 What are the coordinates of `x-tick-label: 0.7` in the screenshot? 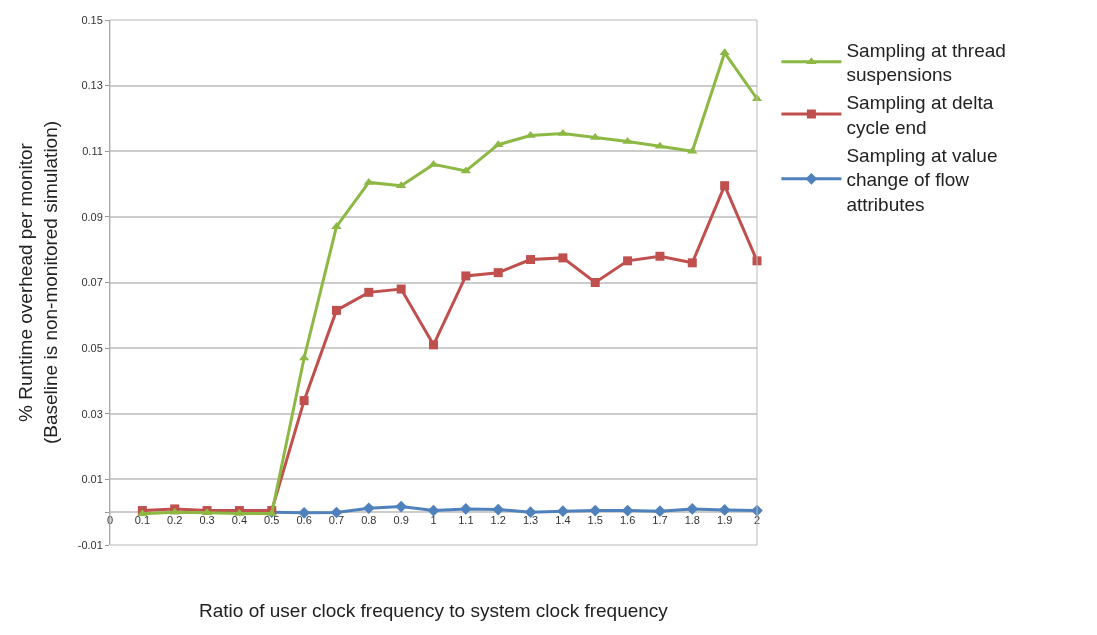 It's located at (336, 520).